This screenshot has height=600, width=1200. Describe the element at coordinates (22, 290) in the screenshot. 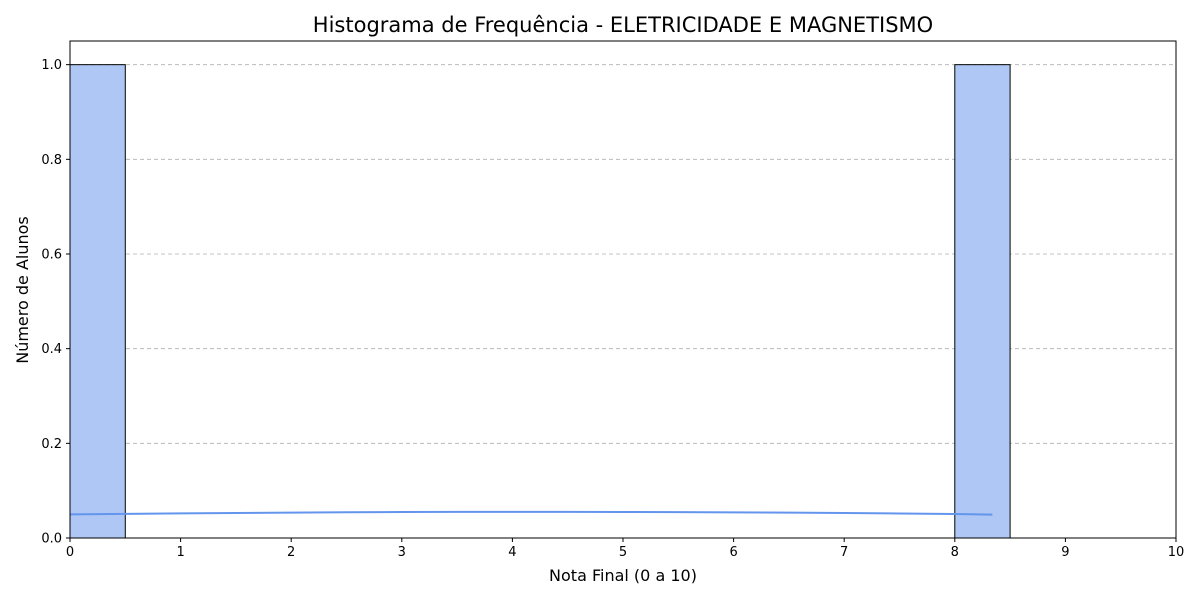

I see `y-axis-label: Número de Alunos` at that location.